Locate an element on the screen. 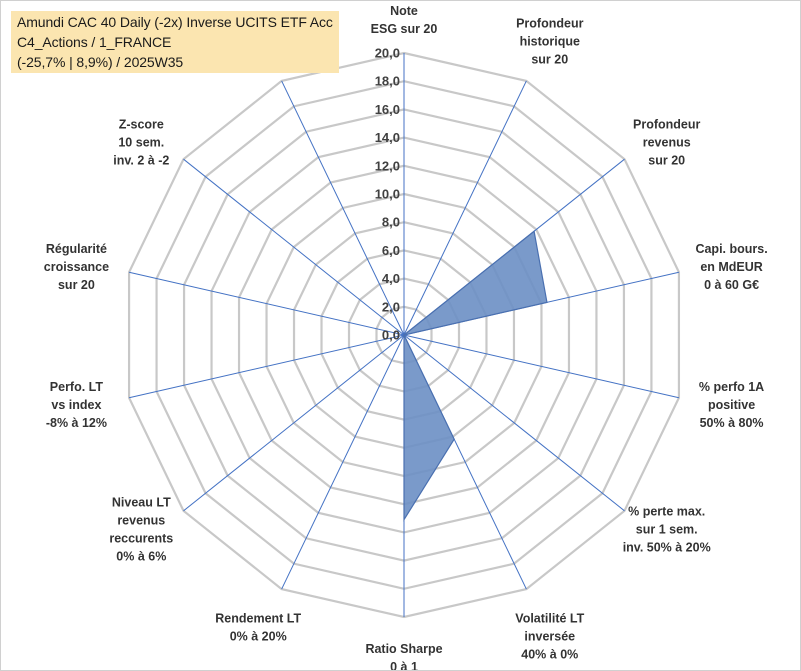 The height and width of the screenshot is (671, 801). axis-label-profondeur-historique: Profondeur historique sur 20 is located at coordinates (549, 42).